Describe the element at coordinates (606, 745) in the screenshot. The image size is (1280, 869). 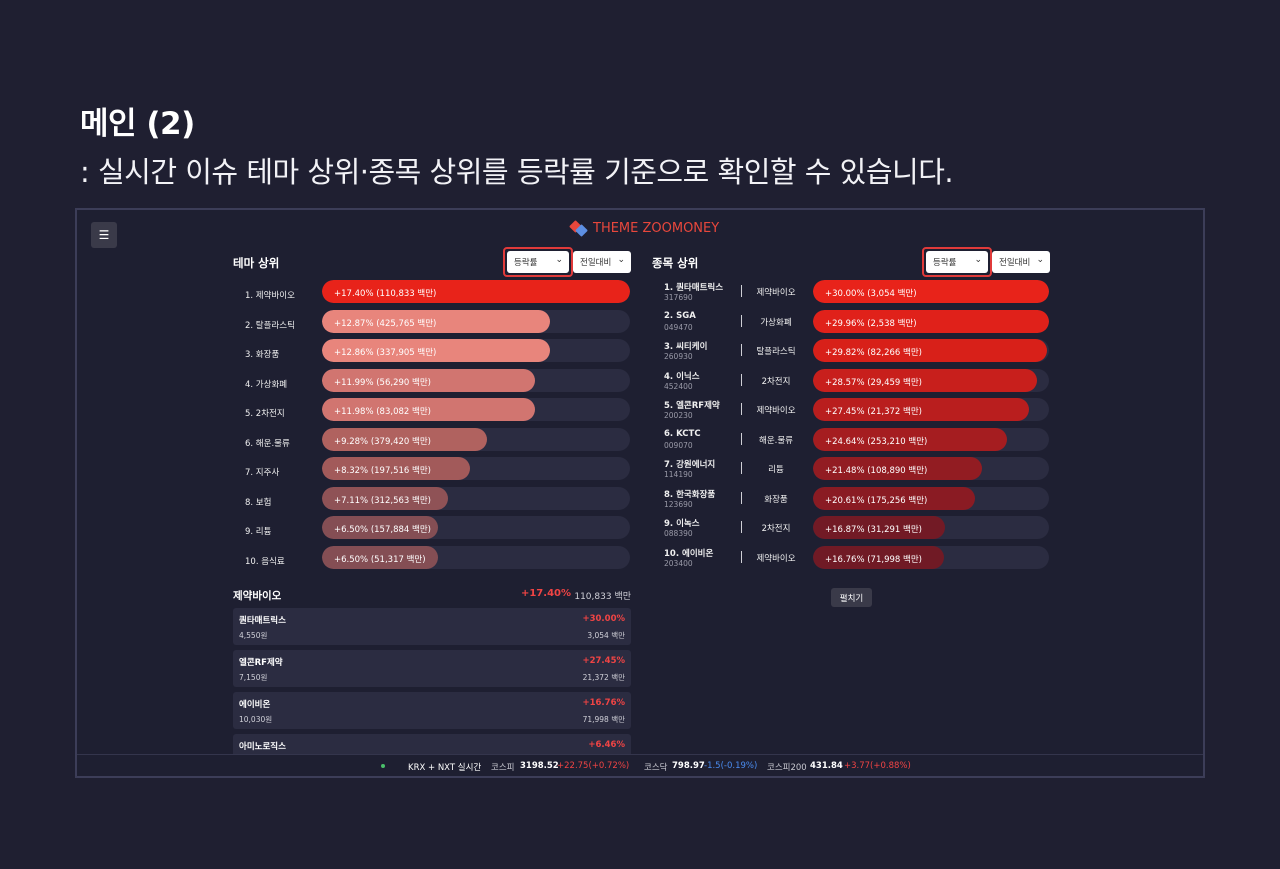
I see `card-rate: +6.46%` at that location.